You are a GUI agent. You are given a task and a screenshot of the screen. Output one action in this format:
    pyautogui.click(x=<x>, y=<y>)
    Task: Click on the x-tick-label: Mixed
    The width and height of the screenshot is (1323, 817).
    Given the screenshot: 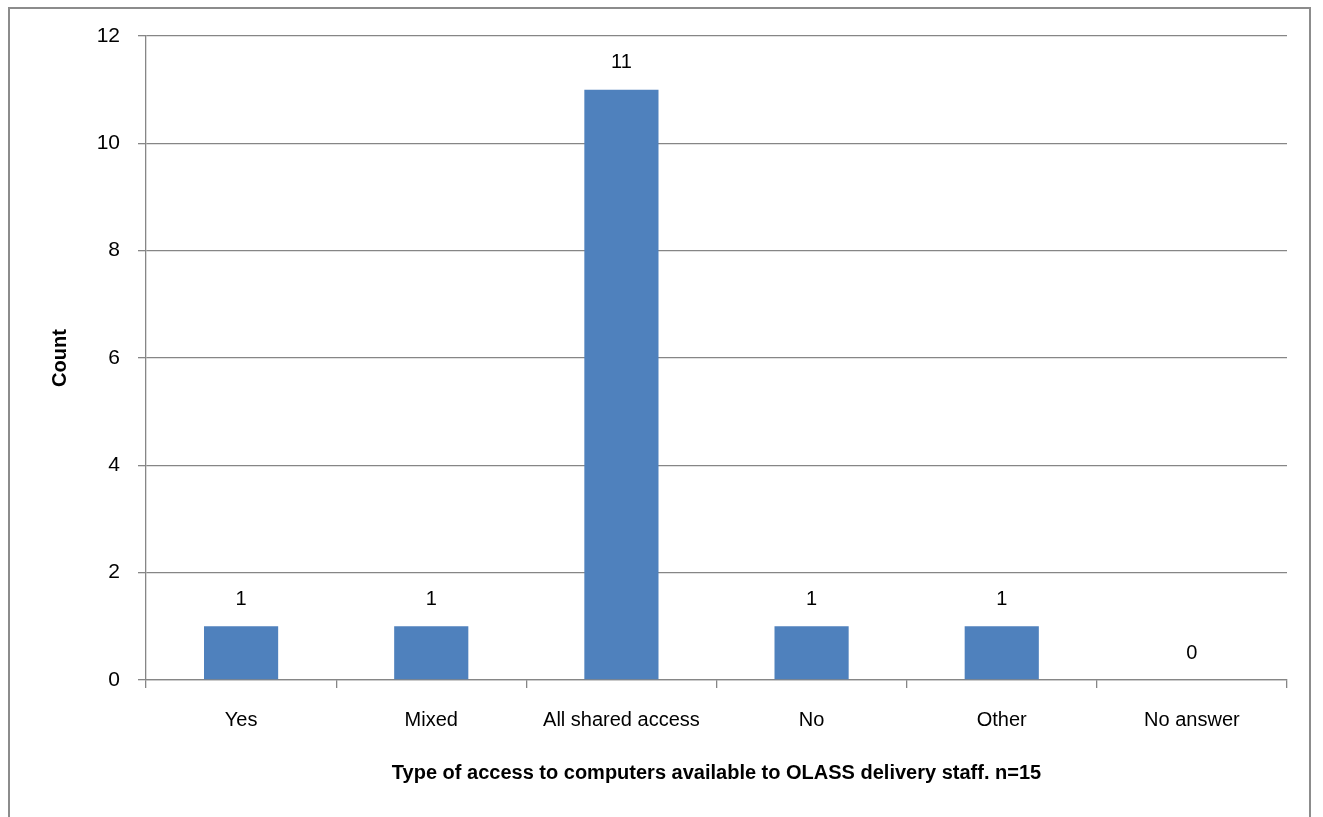 What is the action you would take?
    pyautogui.click(x=431, y=718)
    